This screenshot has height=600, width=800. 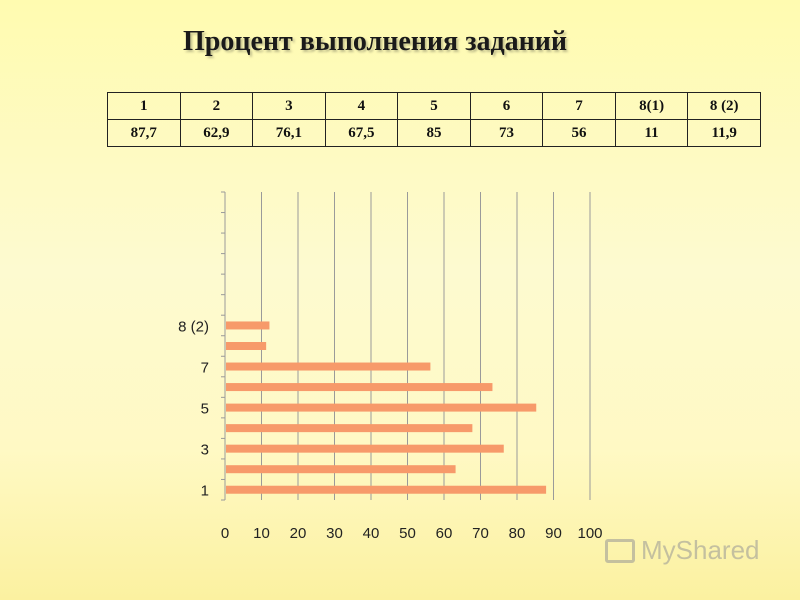 What do you see at coordinates (589, 533) in the screenshot?
I see `x-tick-label: 100` at bounding box center [589, 533].